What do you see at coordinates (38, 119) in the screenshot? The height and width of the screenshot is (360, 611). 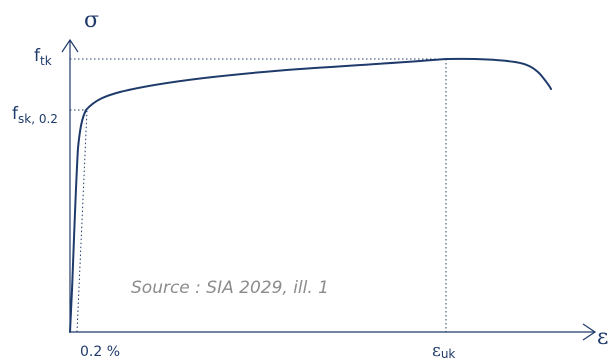 I see `fsk-label-sub: sk, 0.2` at bounding box center [38, 119].